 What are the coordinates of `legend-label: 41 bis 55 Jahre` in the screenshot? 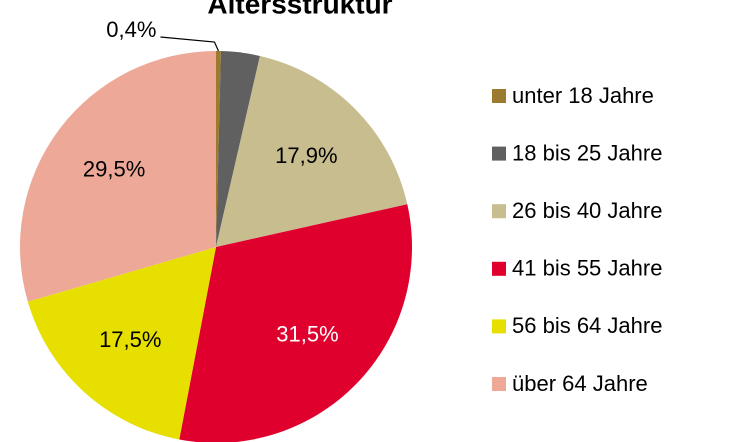 It's located at (587, 268).